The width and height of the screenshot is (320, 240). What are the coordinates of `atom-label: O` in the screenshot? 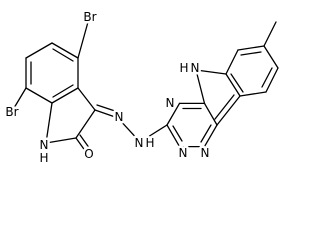 It's located at (88, 154).